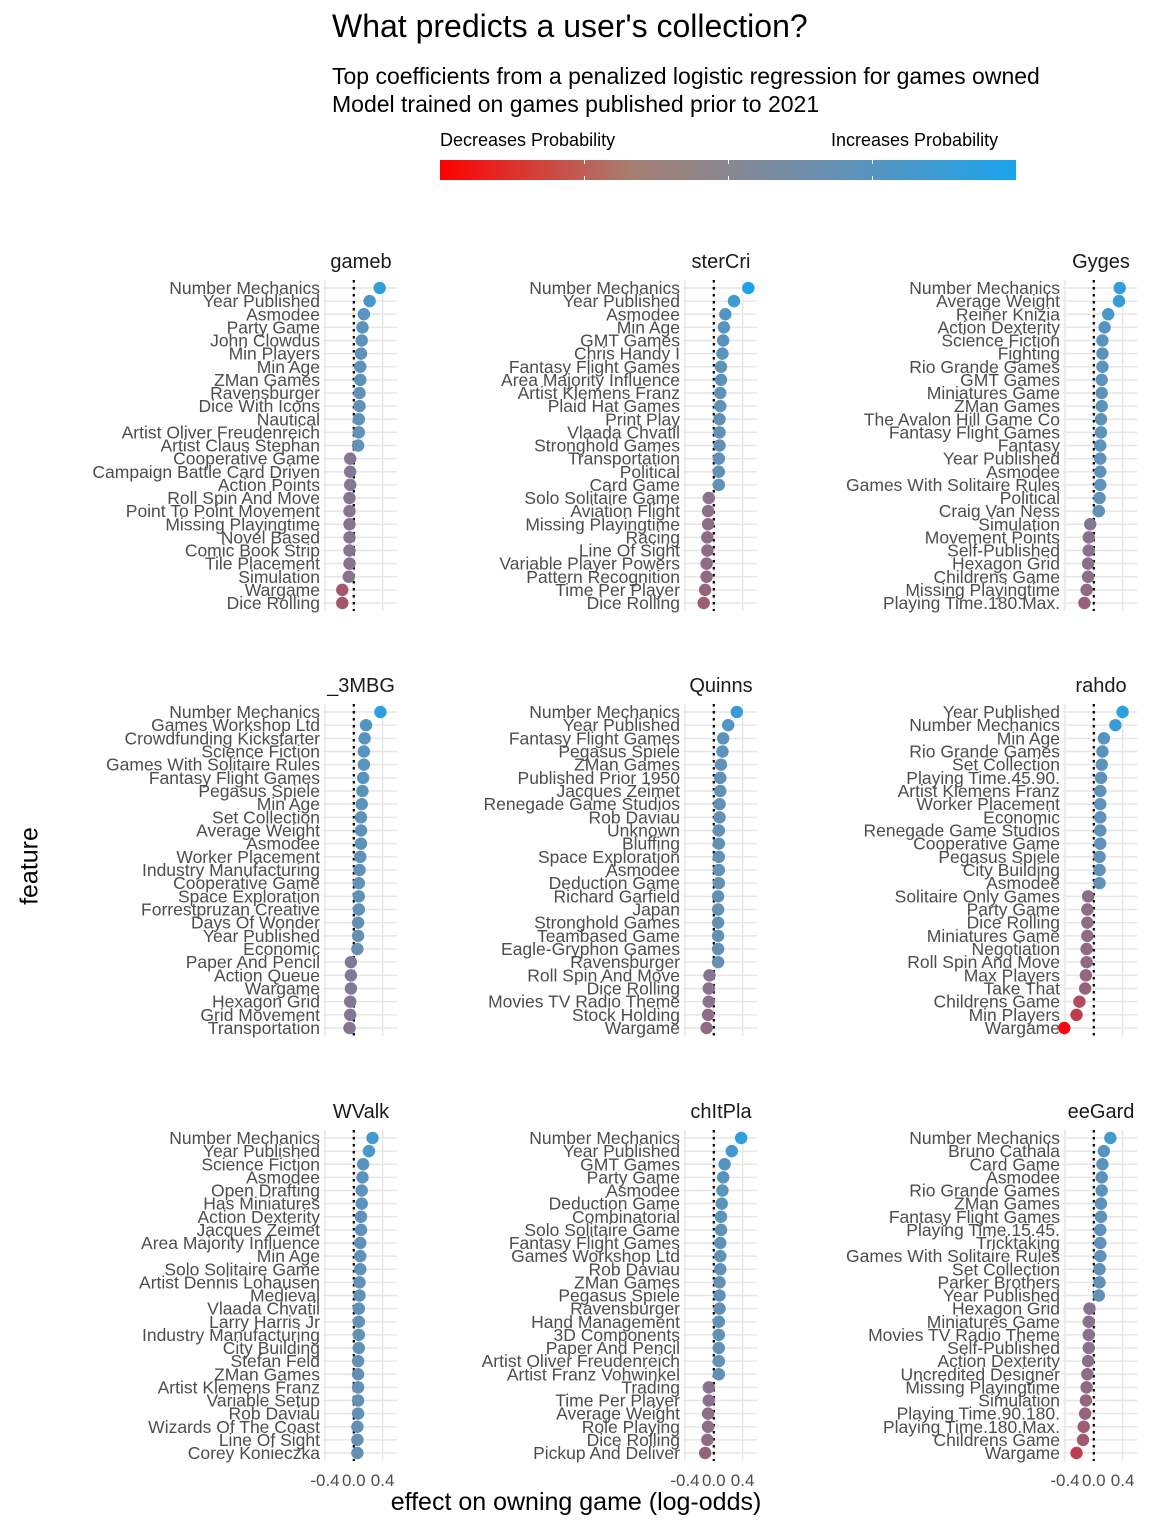 This screenshot has width=1152, height=1536. What do you see at coordinates (258, 1230) in the screenshot?
I see `feature-label: Jacques Zeimet` at bounding box center [258, 1230].